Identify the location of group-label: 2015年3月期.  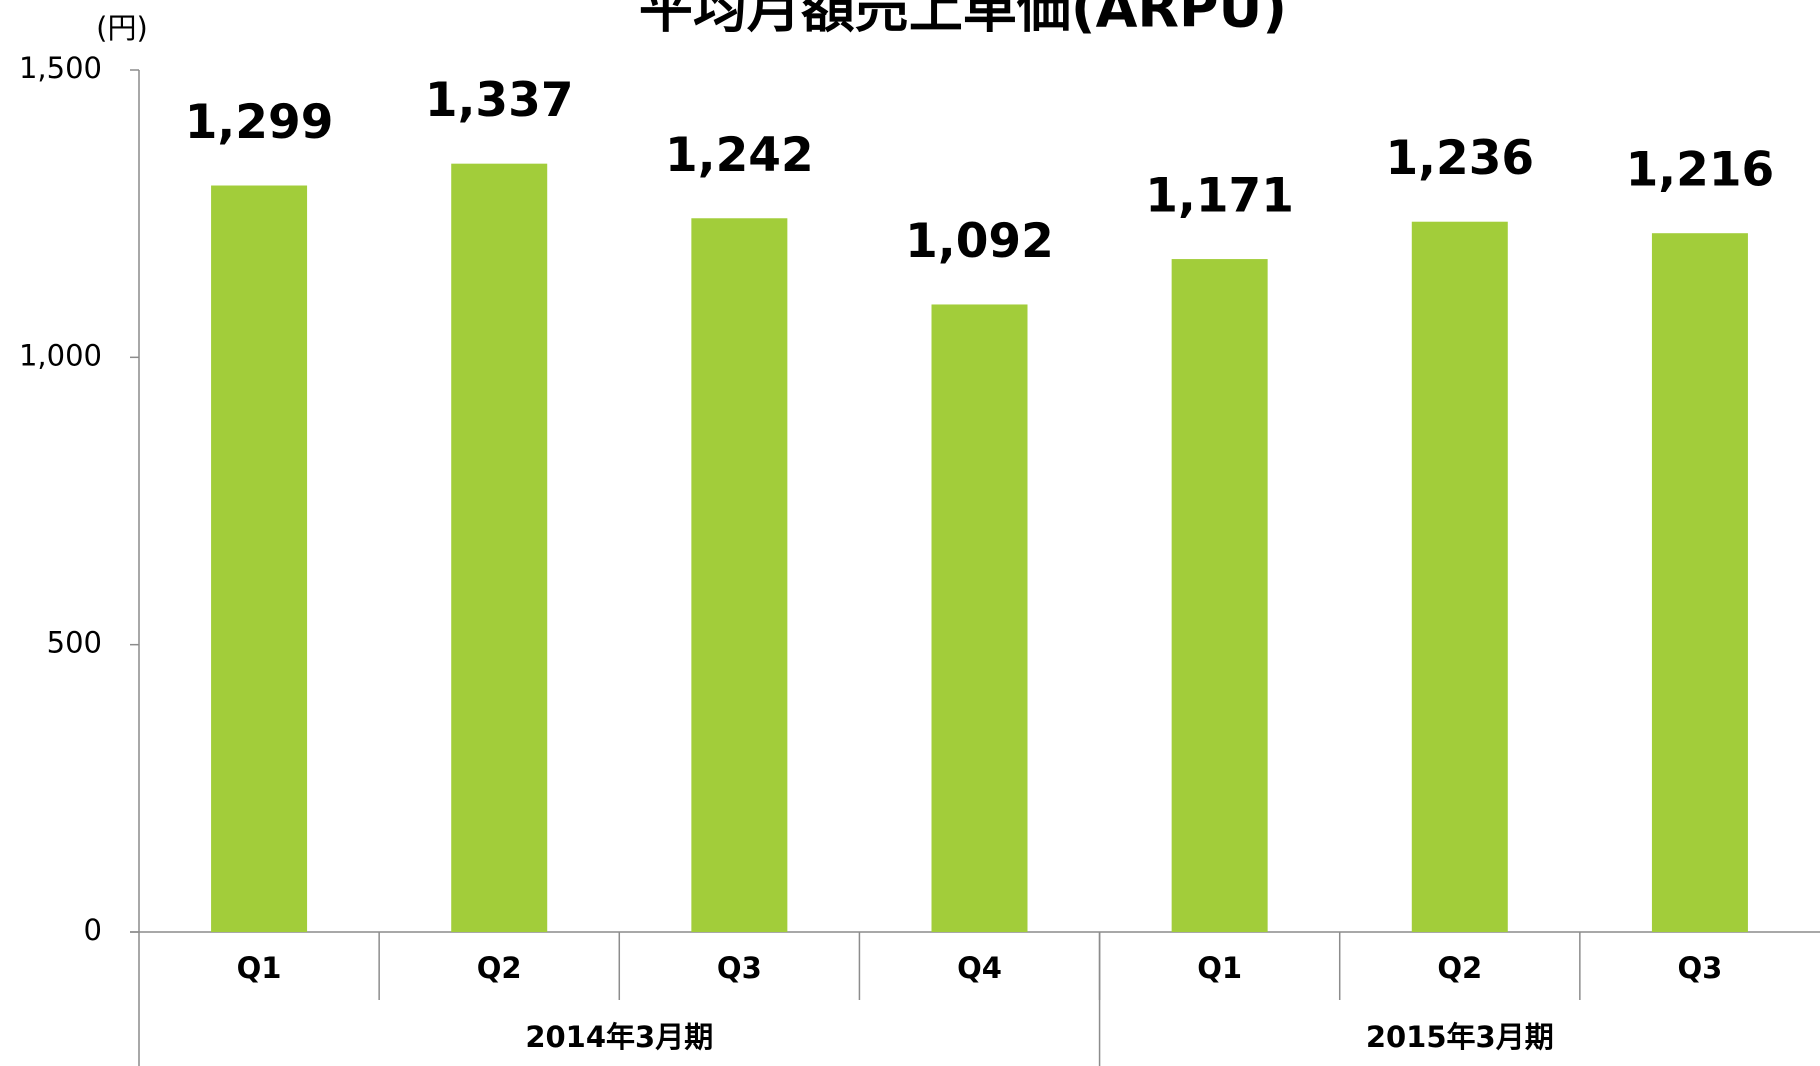
(1460, 1037).